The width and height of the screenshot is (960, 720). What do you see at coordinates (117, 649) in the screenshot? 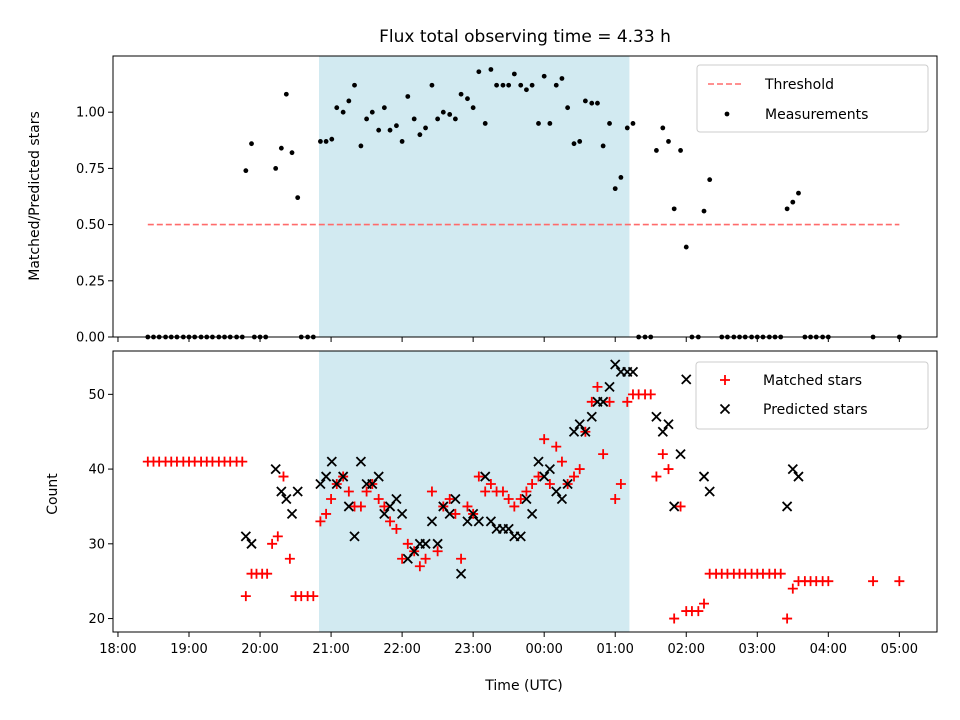
I see `bottom-xtick-label-0: 18:00` at bounding box center [117, 649].